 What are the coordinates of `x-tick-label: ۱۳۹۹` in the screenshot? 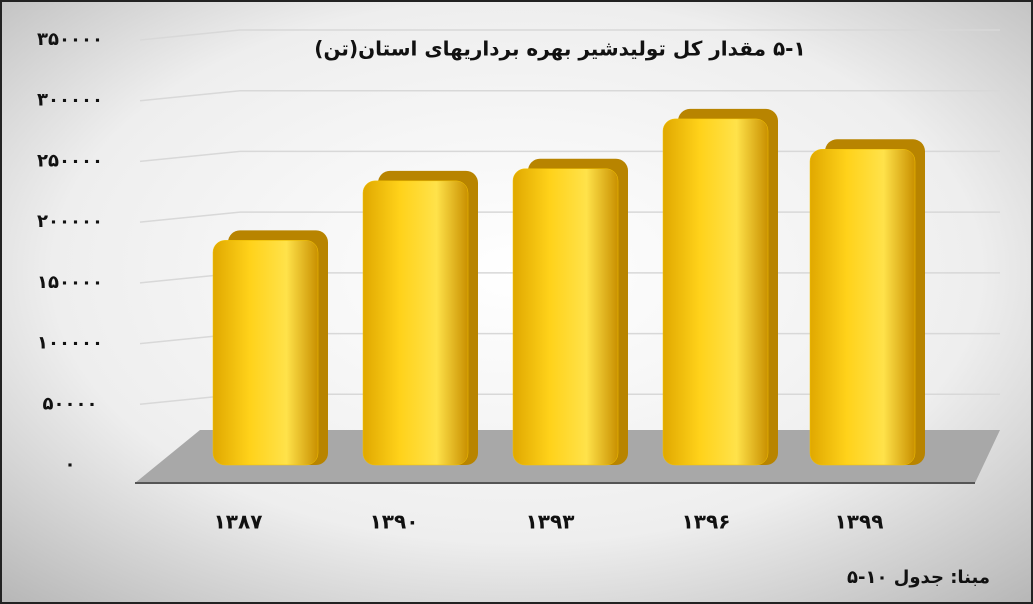 It's located at (859, 522).